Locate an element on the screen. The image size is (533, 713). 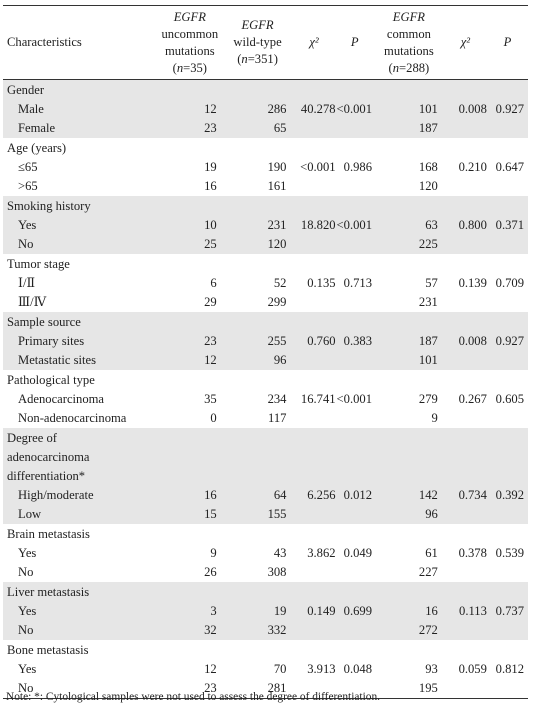
row-label: Adenocarcinoma is located at coordinates (61, 399).